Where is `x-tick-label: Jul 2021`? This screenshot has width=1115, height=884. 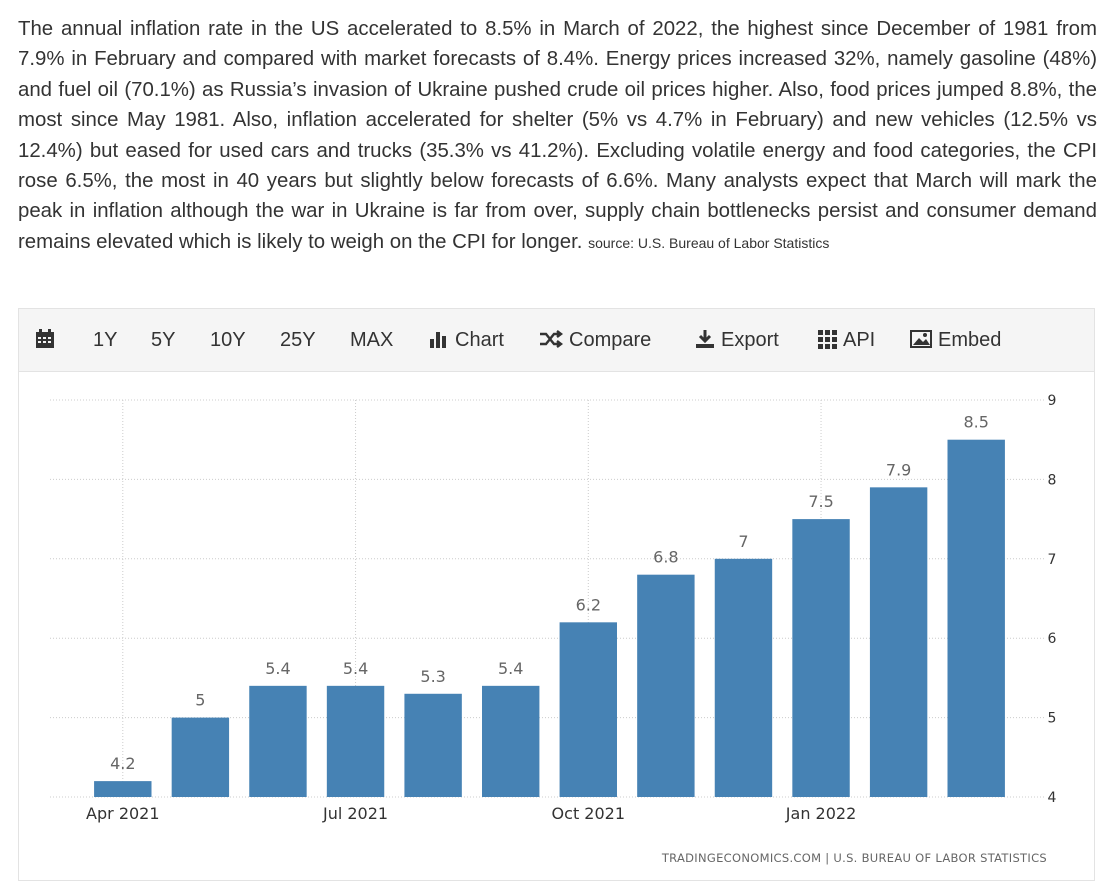
x-tick-label: Jul 2021 is located at coordinates (355, 813).